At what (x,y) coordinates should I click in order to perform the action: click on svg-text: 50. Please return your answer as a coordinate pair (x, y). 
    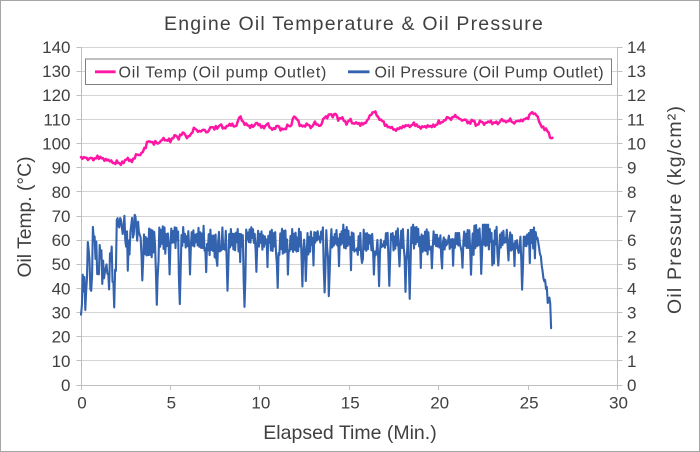
    Looking at the image, I should click on (61, 264).